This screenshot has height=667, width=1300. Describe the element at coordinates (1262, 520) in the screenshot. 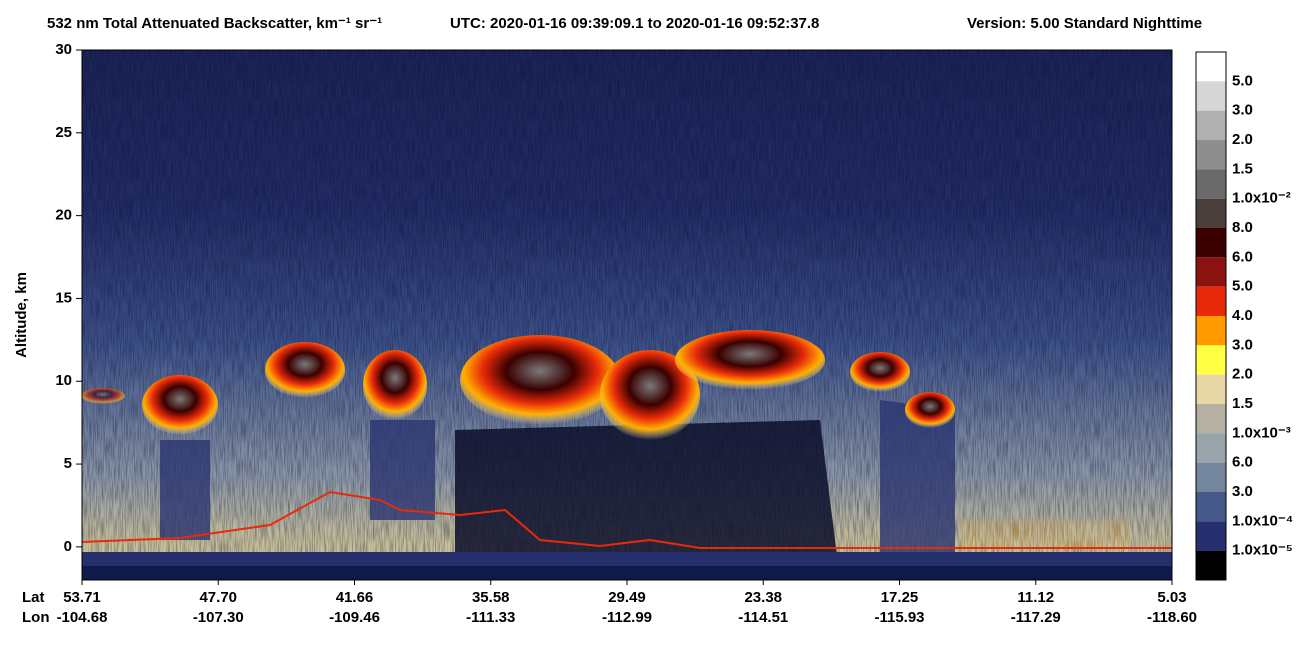

I see `colorbar-label: 1.0x10⁻⁴` at that location.